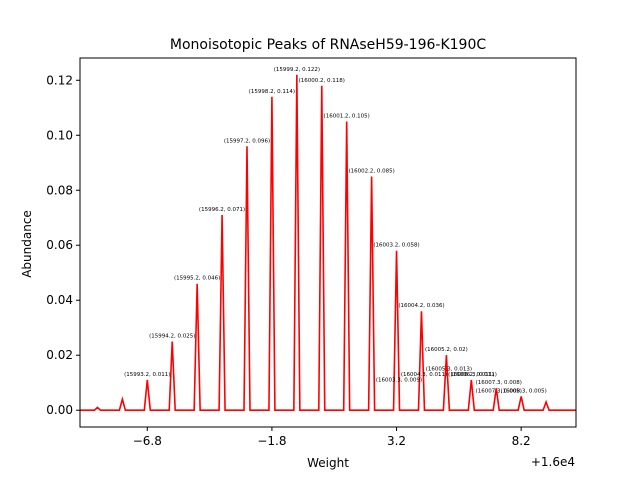 This screenshot has width=640, height=480. I want to click on y-tick-label: 0.08, so click(59, 190).